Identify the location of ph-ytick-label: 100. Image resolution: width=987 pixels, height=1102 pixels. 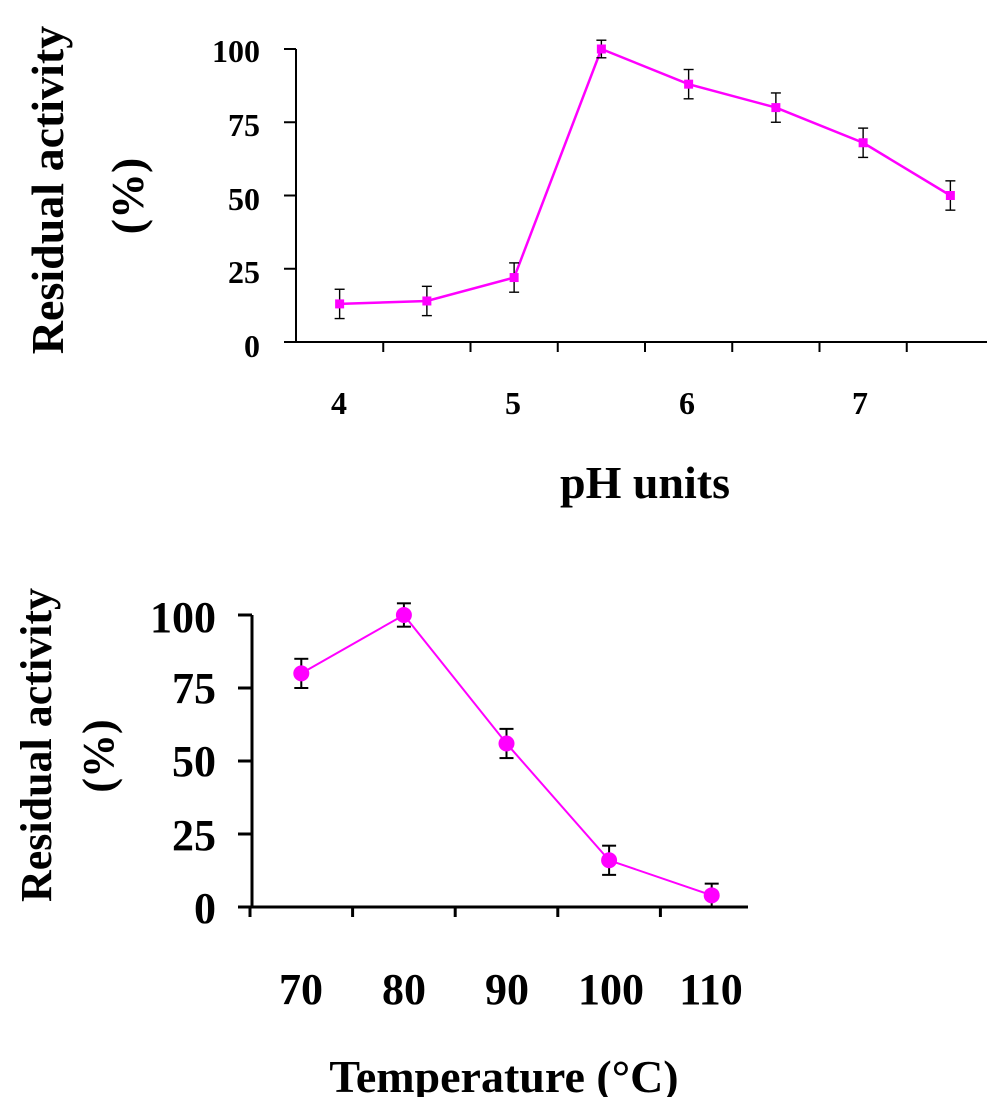
(236, 51).